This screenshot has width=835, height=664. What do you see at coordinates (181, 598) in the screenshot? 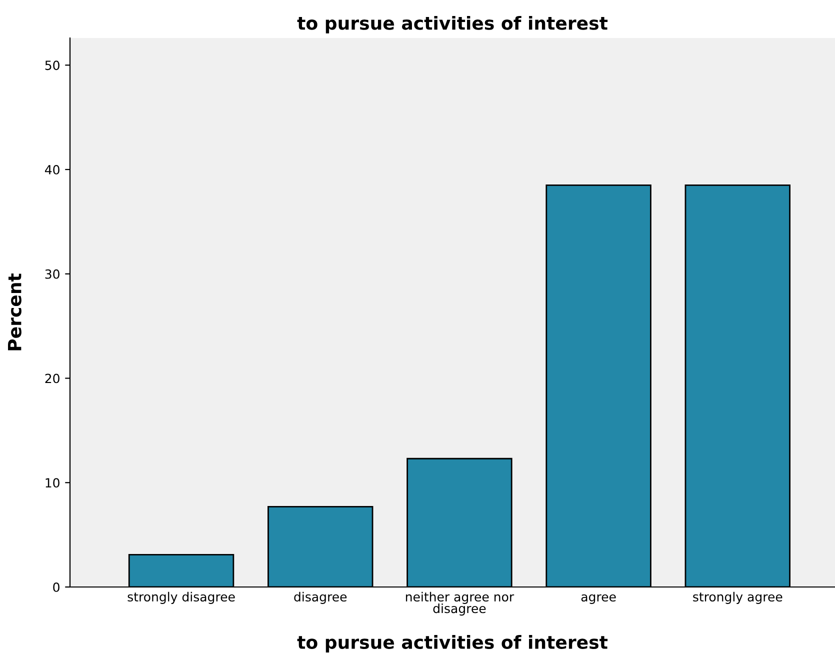
I see `x-tick-label: strongly disagree` at bounding box center [181, 598].